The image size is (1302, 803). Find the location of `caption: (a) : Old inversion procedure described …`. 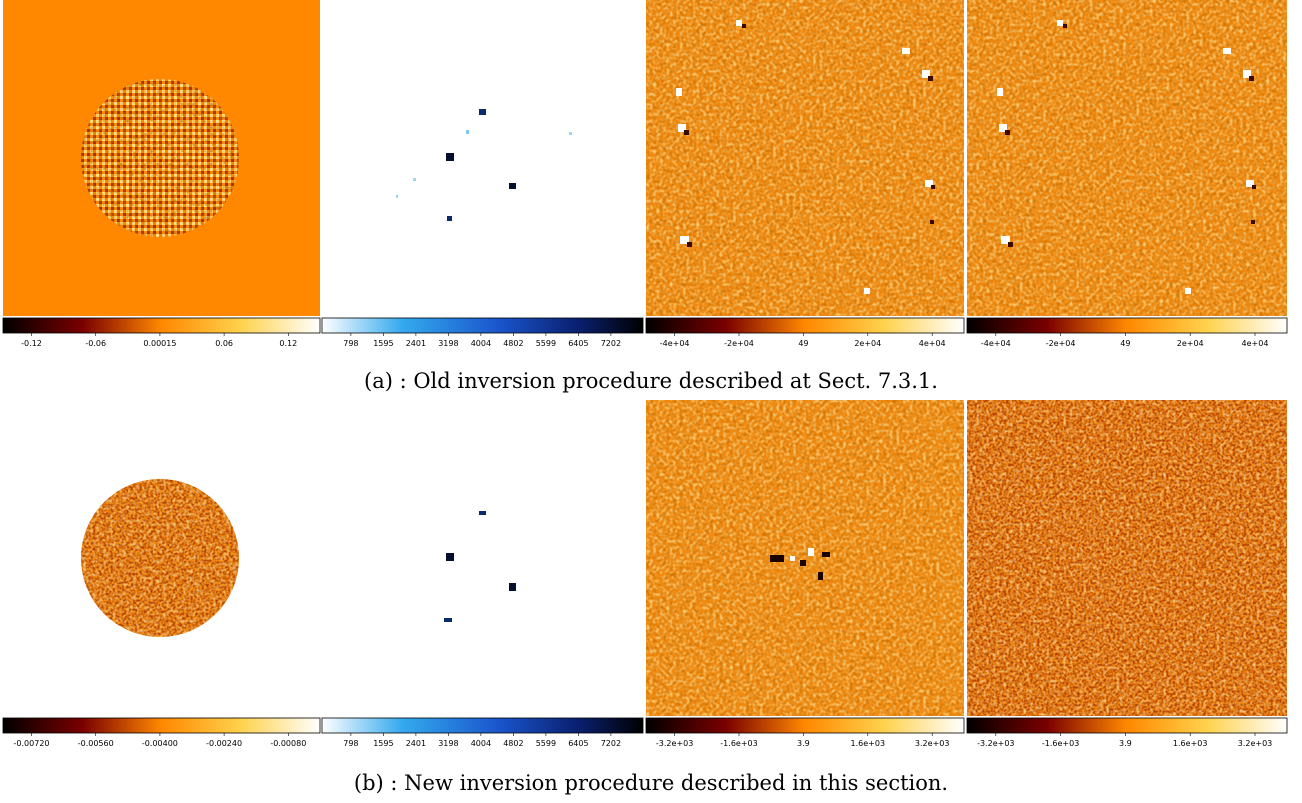

caption: (a) : Old inversion procedure described … is located at coordinates (651, 381).